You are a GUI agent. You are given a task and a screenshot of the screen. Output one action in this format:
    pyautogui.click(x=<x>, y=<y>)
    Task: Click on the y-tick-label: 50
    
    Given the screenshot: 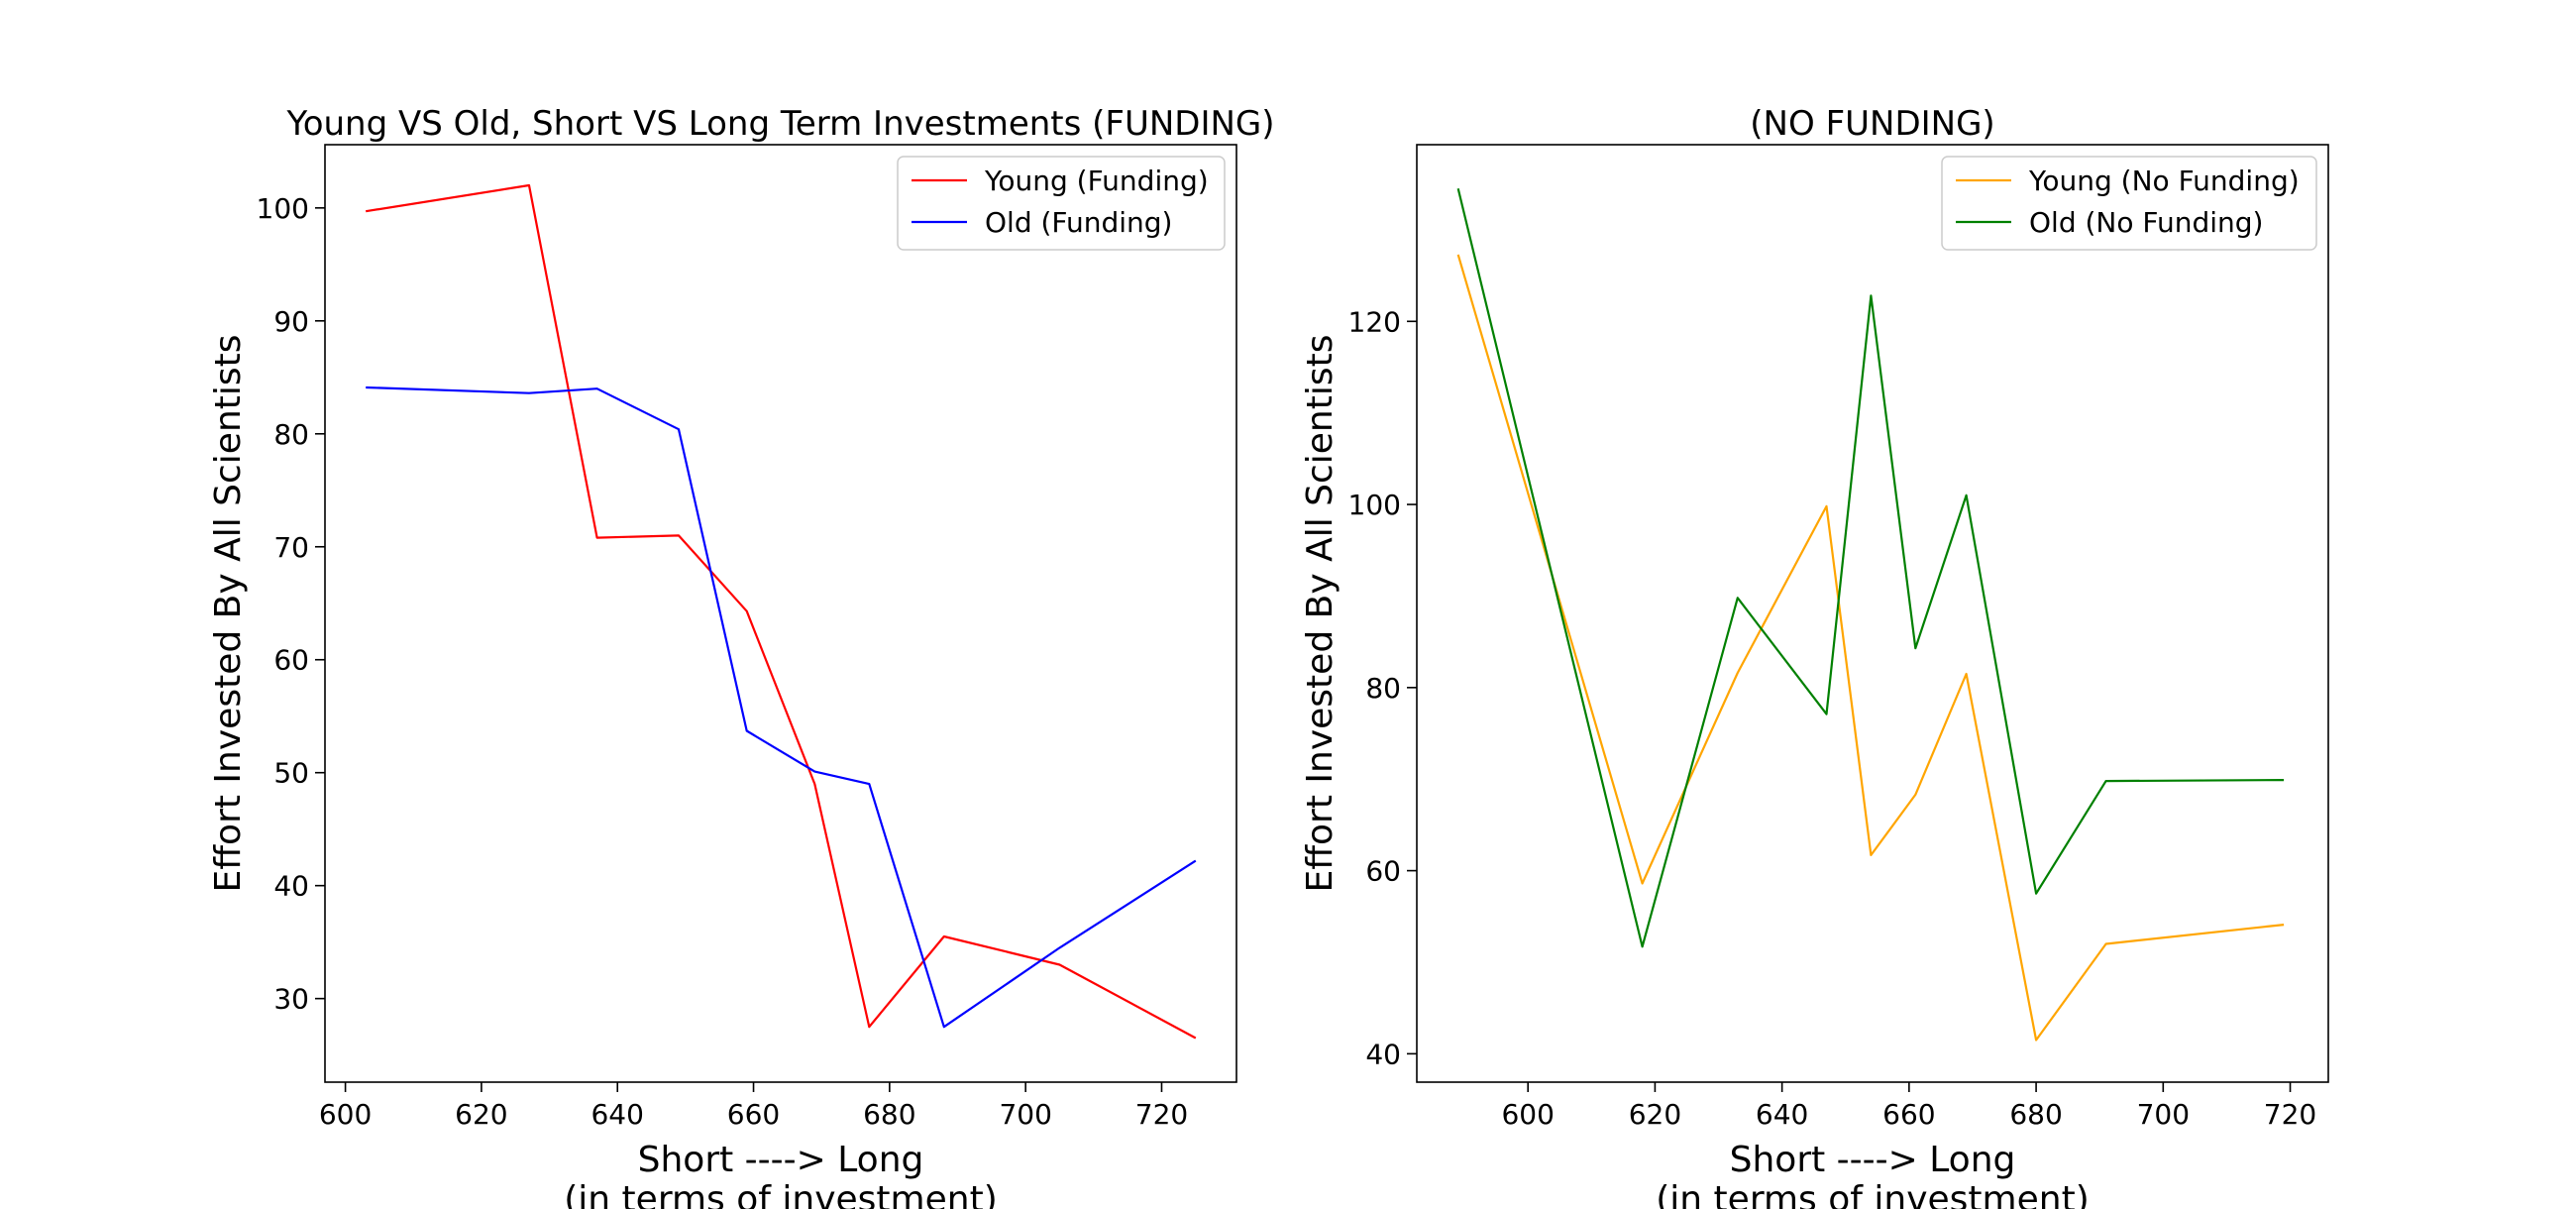 What is the action you would take?
    pyautogui.click(x=291, y=773)
    